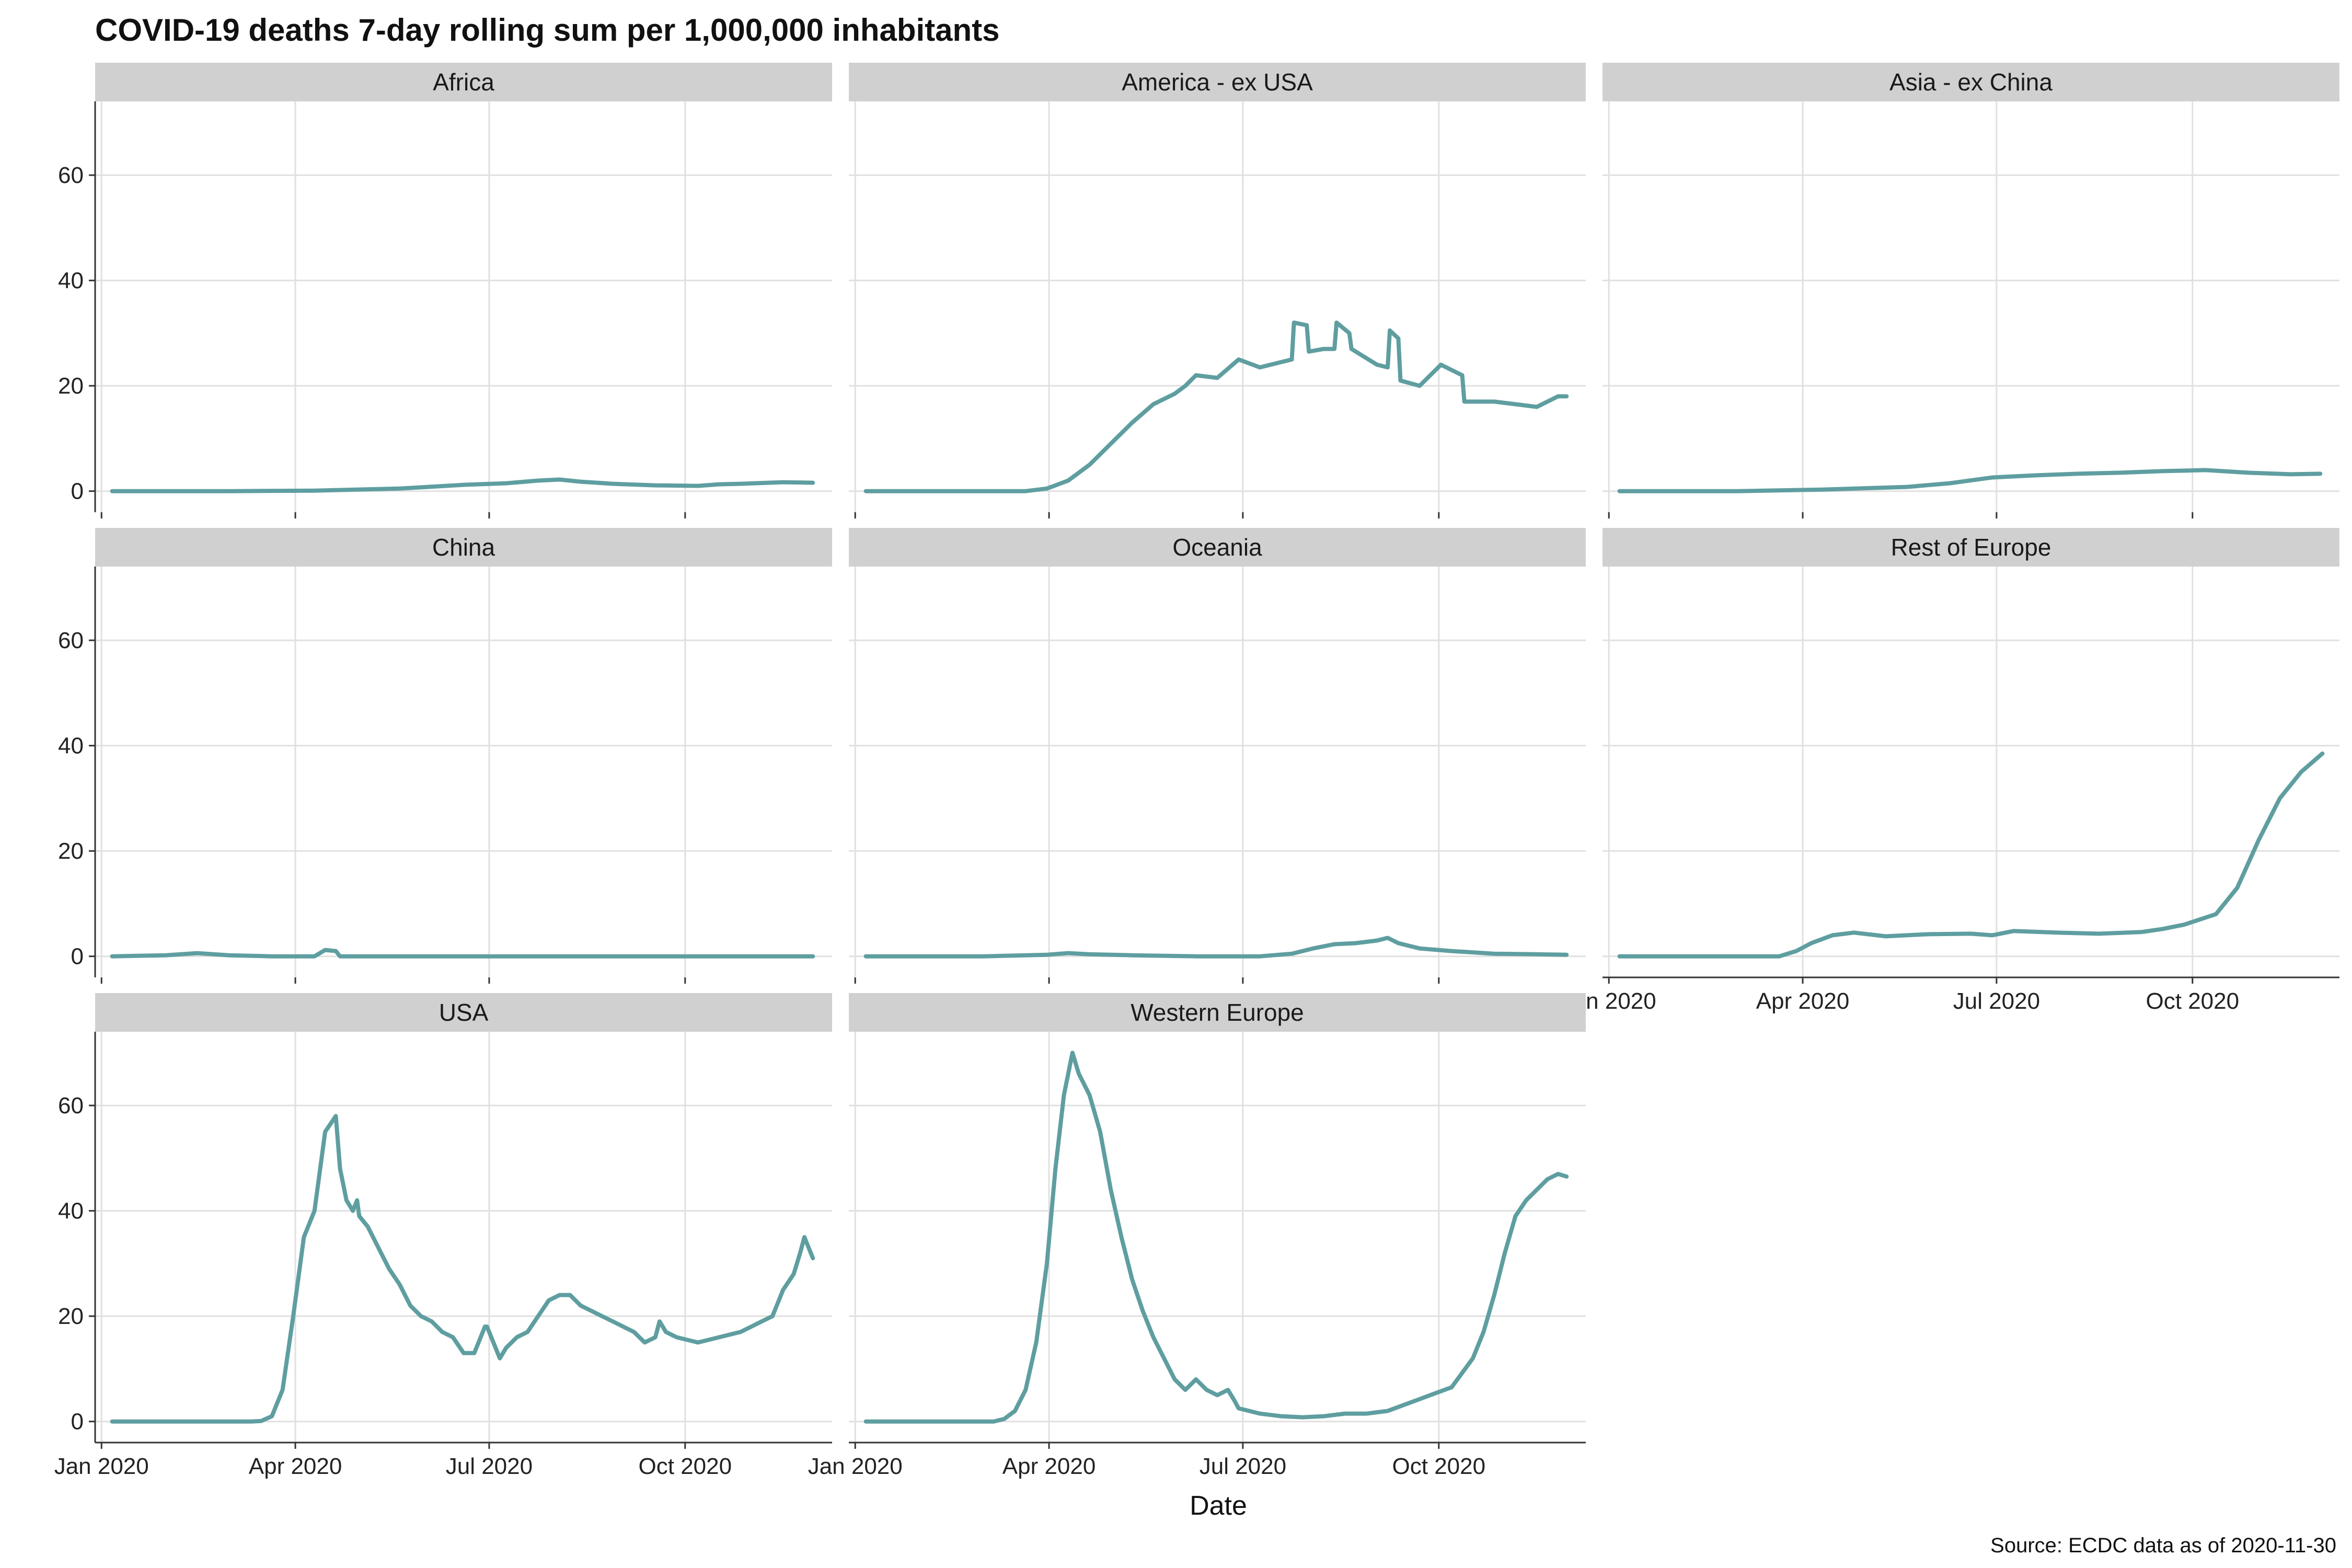 The image size is (2352, 1568). I want to click on facet-strip-asia-ex-china, so click(1970, 82).